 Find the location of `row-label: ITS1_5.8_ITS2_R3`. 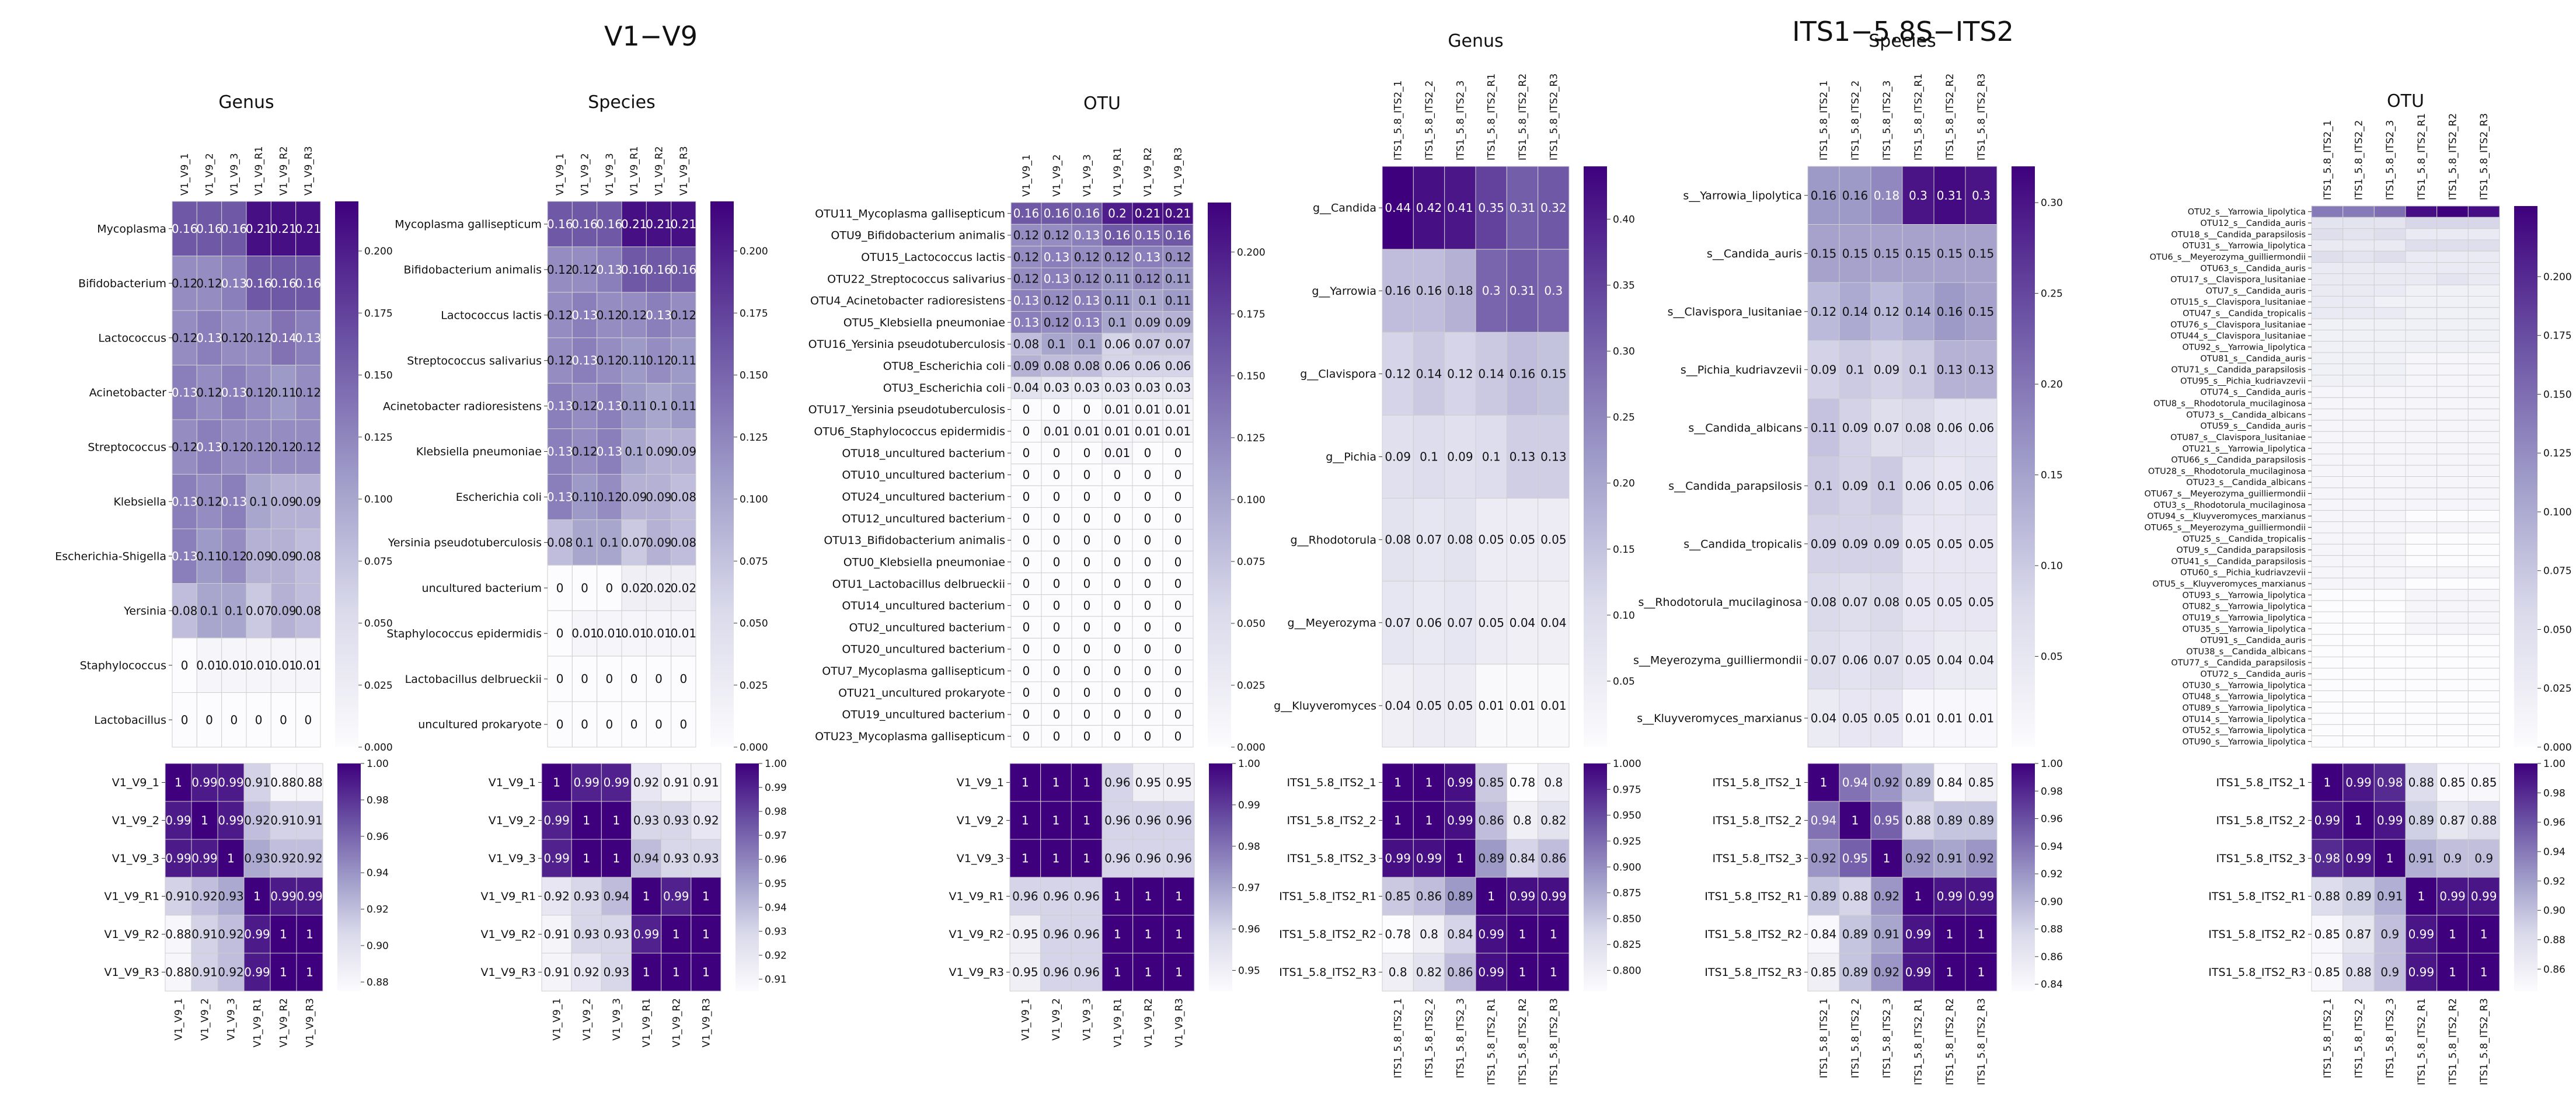

row-label: ITS1_5.8_ITS2_R3 is located at coordinates (2257, 973).